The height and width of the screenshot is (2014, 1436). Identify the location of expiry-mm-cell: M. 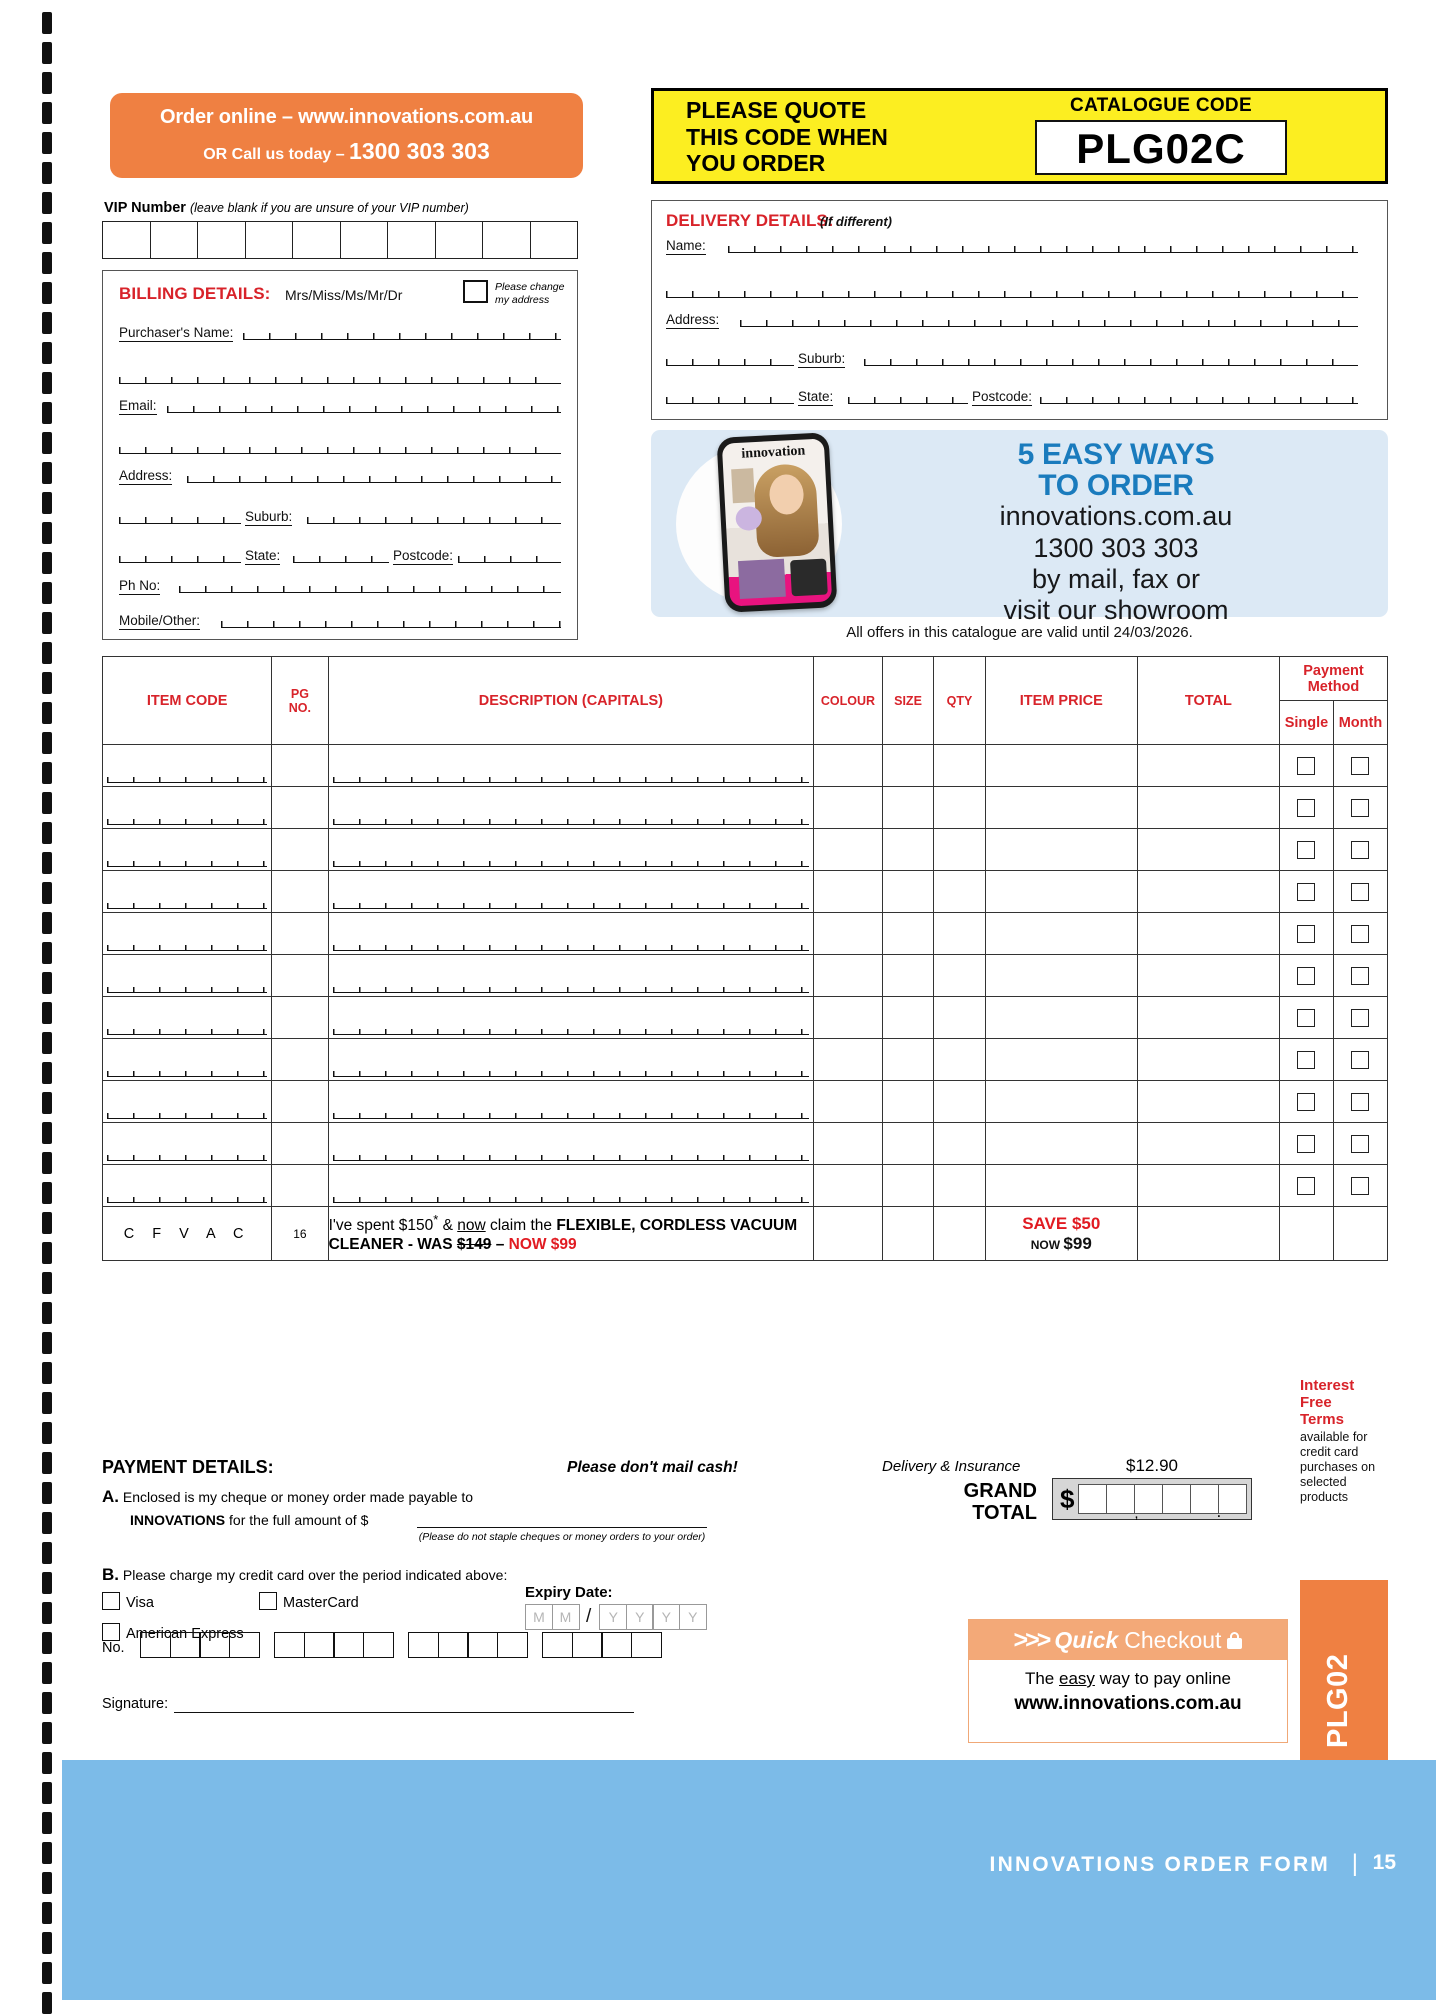
(565, 1617).